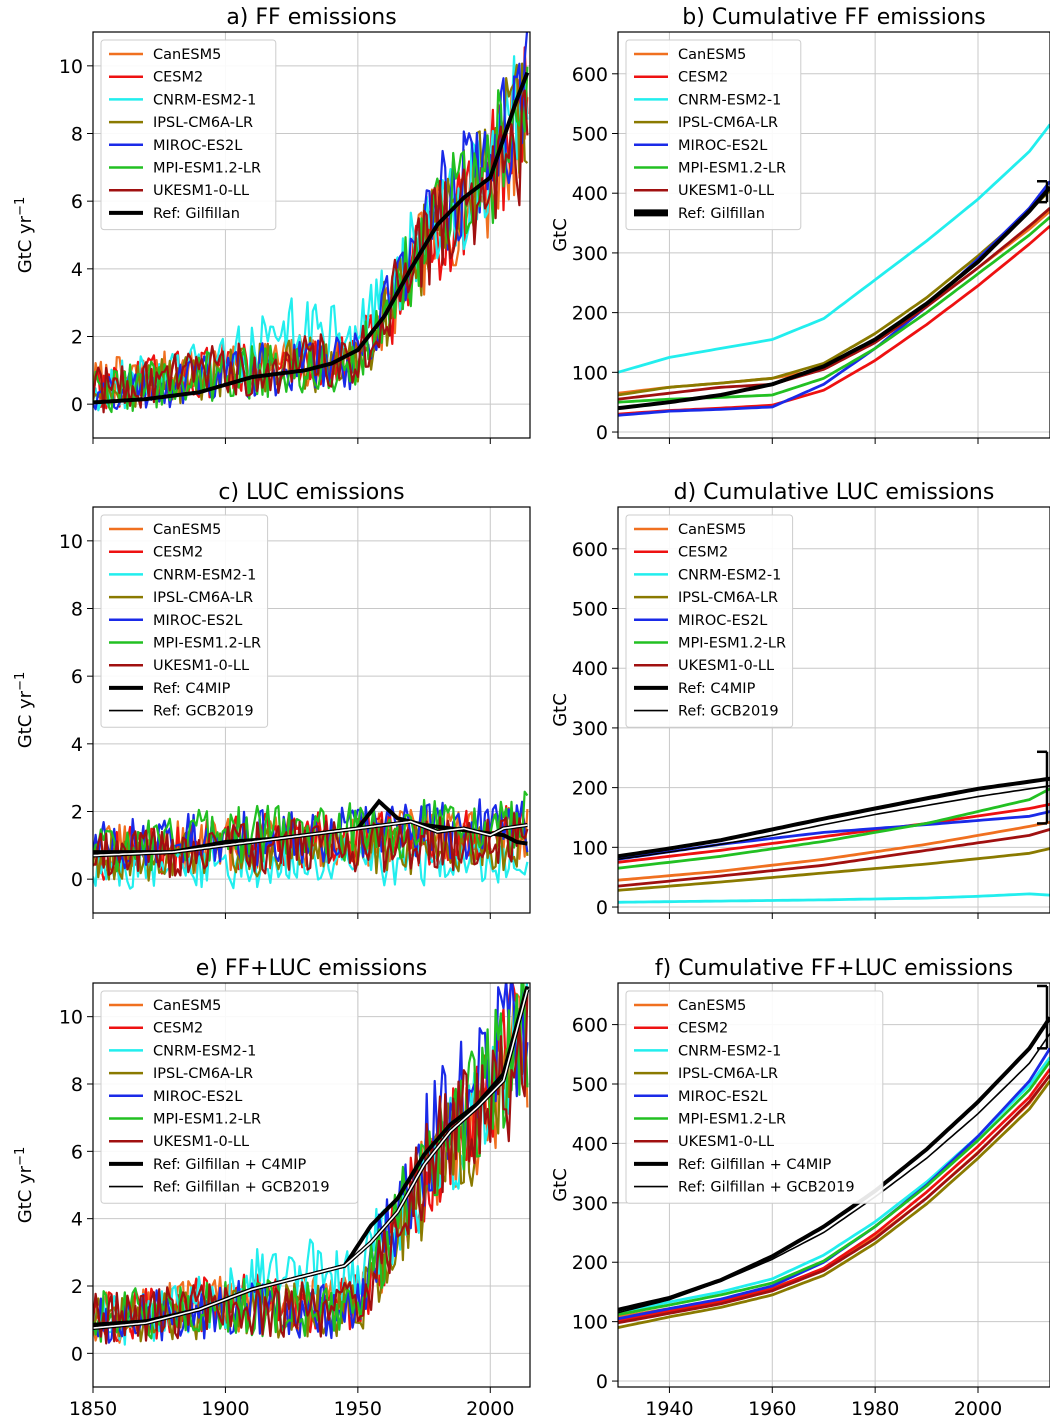  What do you see at coordinates (590, 194) in the screenshot?
I see `y-tick-label: 400` at bounding box center [590, 194].